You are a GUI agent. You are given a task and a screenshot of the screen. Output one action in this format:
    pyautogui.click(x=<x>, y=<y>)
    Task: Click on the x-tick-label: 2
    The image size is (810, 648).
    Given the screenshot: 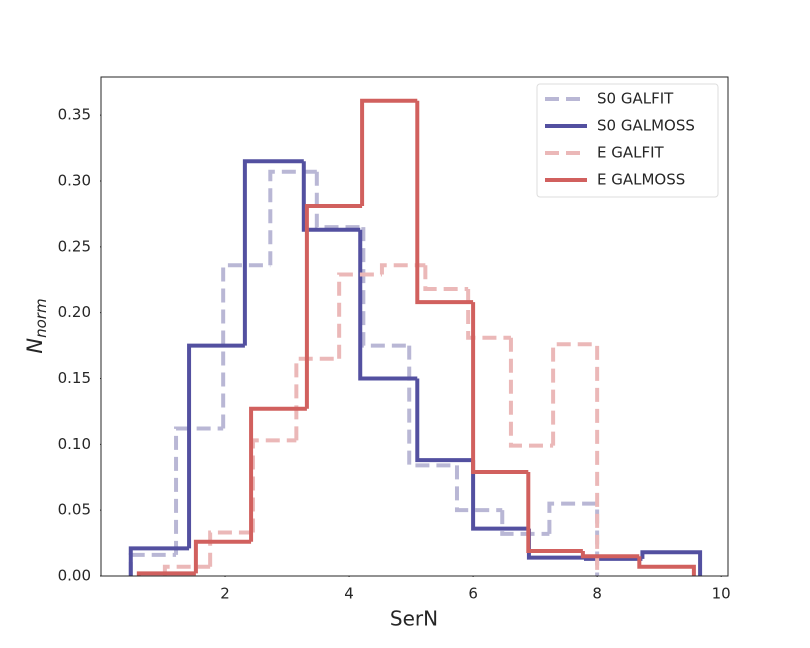 What is the action you would take?
    pyautogui.click(x=225, y=594)
    